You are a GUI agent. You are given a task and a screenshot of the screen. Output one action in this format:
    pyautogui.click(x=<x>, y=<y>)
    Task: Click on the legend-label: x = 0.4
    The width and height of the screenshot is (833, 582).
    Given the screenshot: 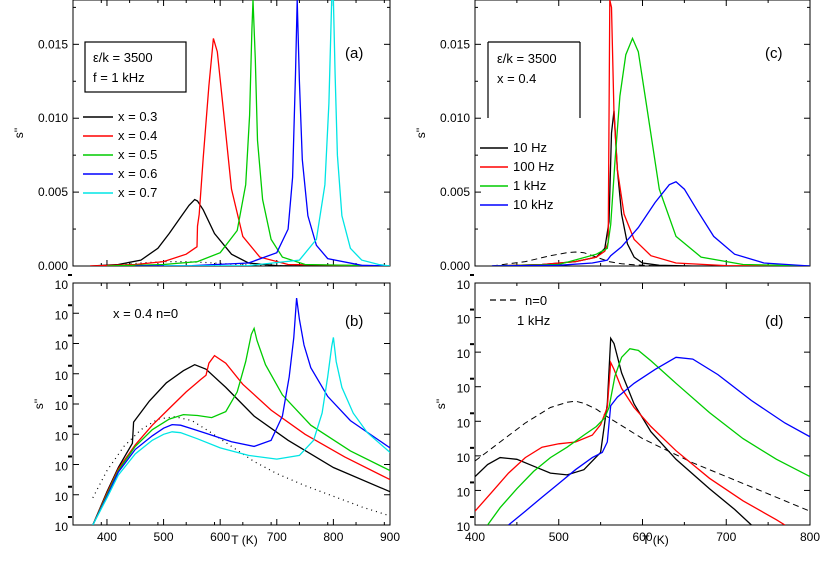 What is the action you would take?
    pyautogui.click(x=137, y=135)
    